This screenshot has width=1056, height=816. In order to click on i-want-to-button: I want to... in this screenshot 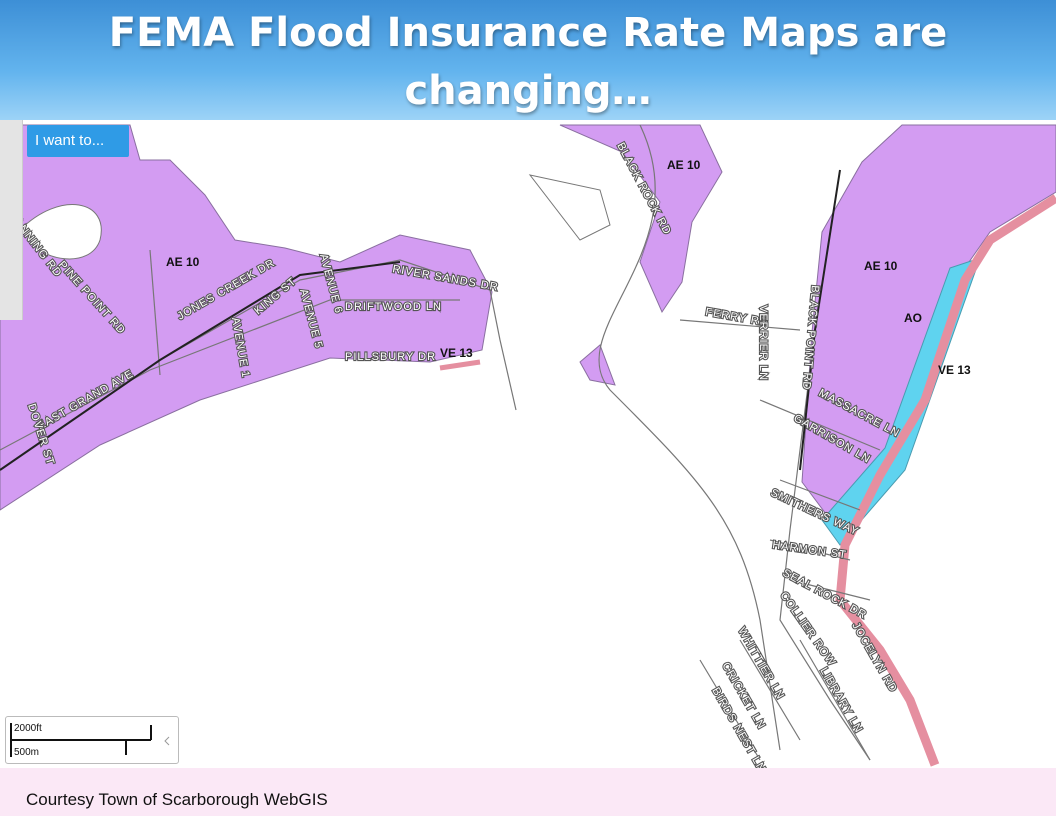, I will do `click(78, 141)`.